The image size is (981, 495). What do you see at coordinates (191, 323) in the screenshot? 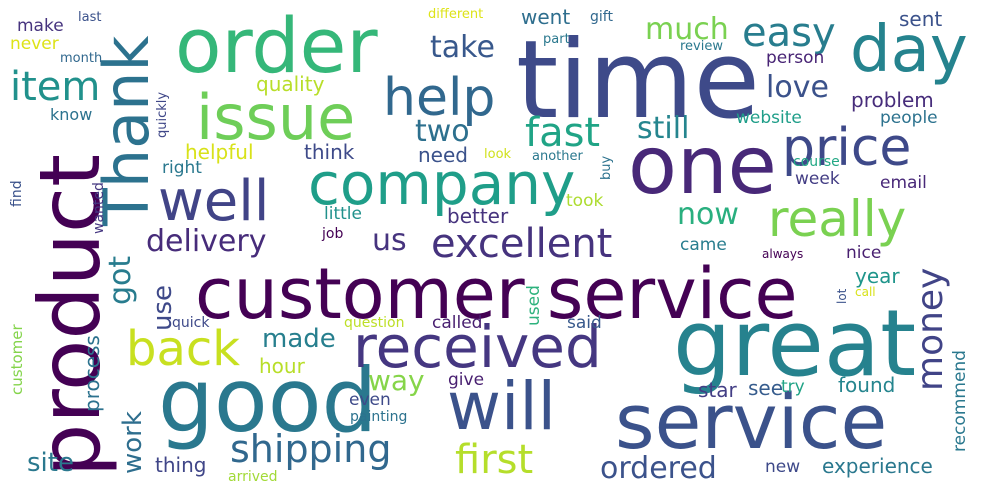
I see `word-quick: quick` at bounding box center [191, 323].